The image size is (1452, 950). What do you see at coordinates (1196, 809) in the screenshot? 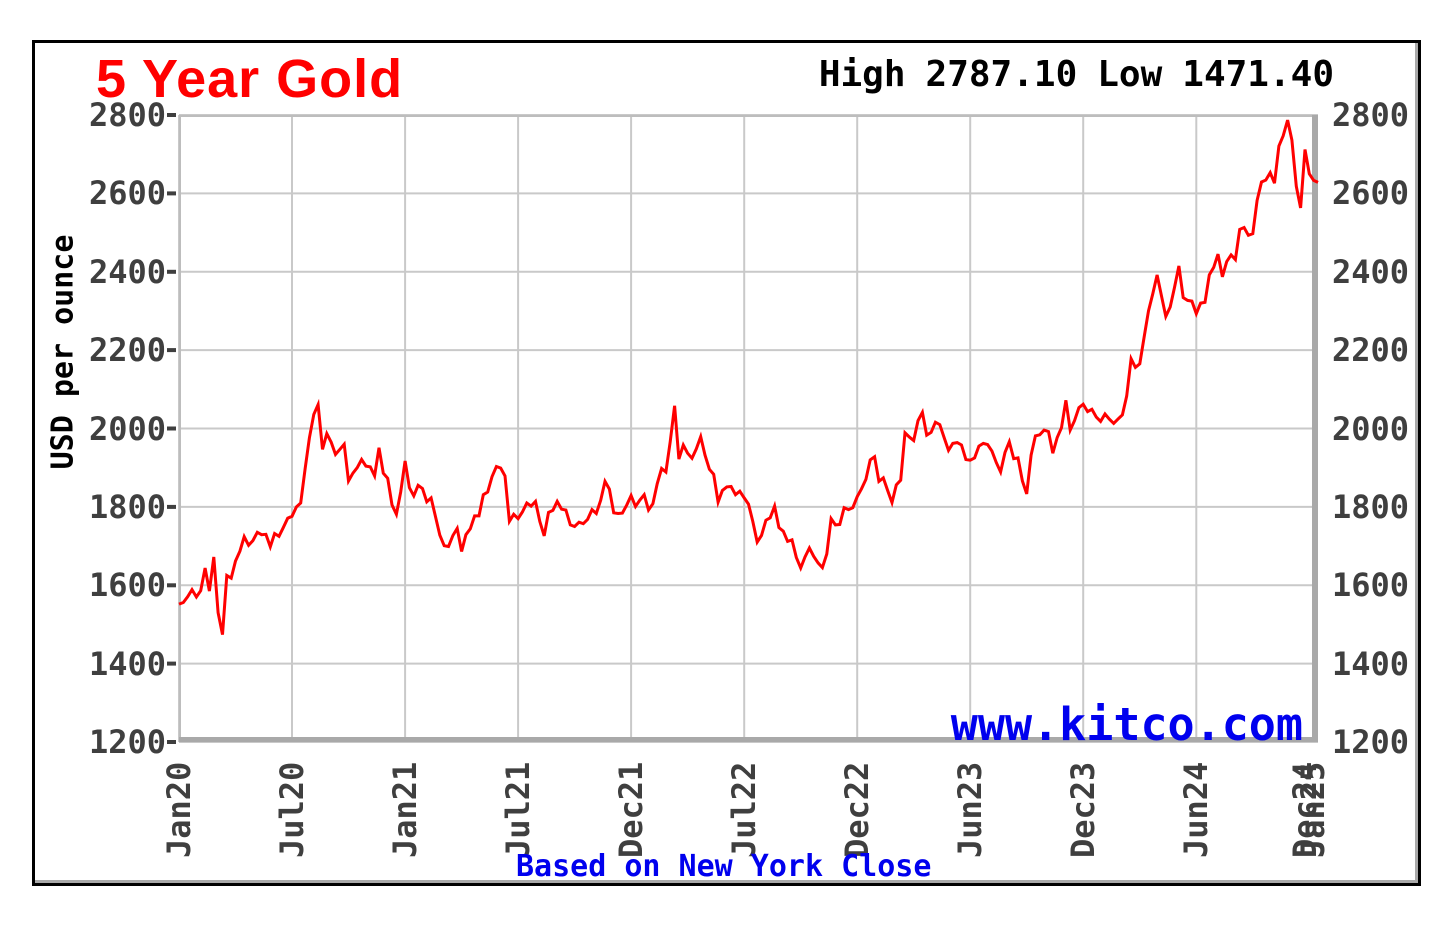
I see `x-tick-label: Jun24` at bounding box center [1196, 809].